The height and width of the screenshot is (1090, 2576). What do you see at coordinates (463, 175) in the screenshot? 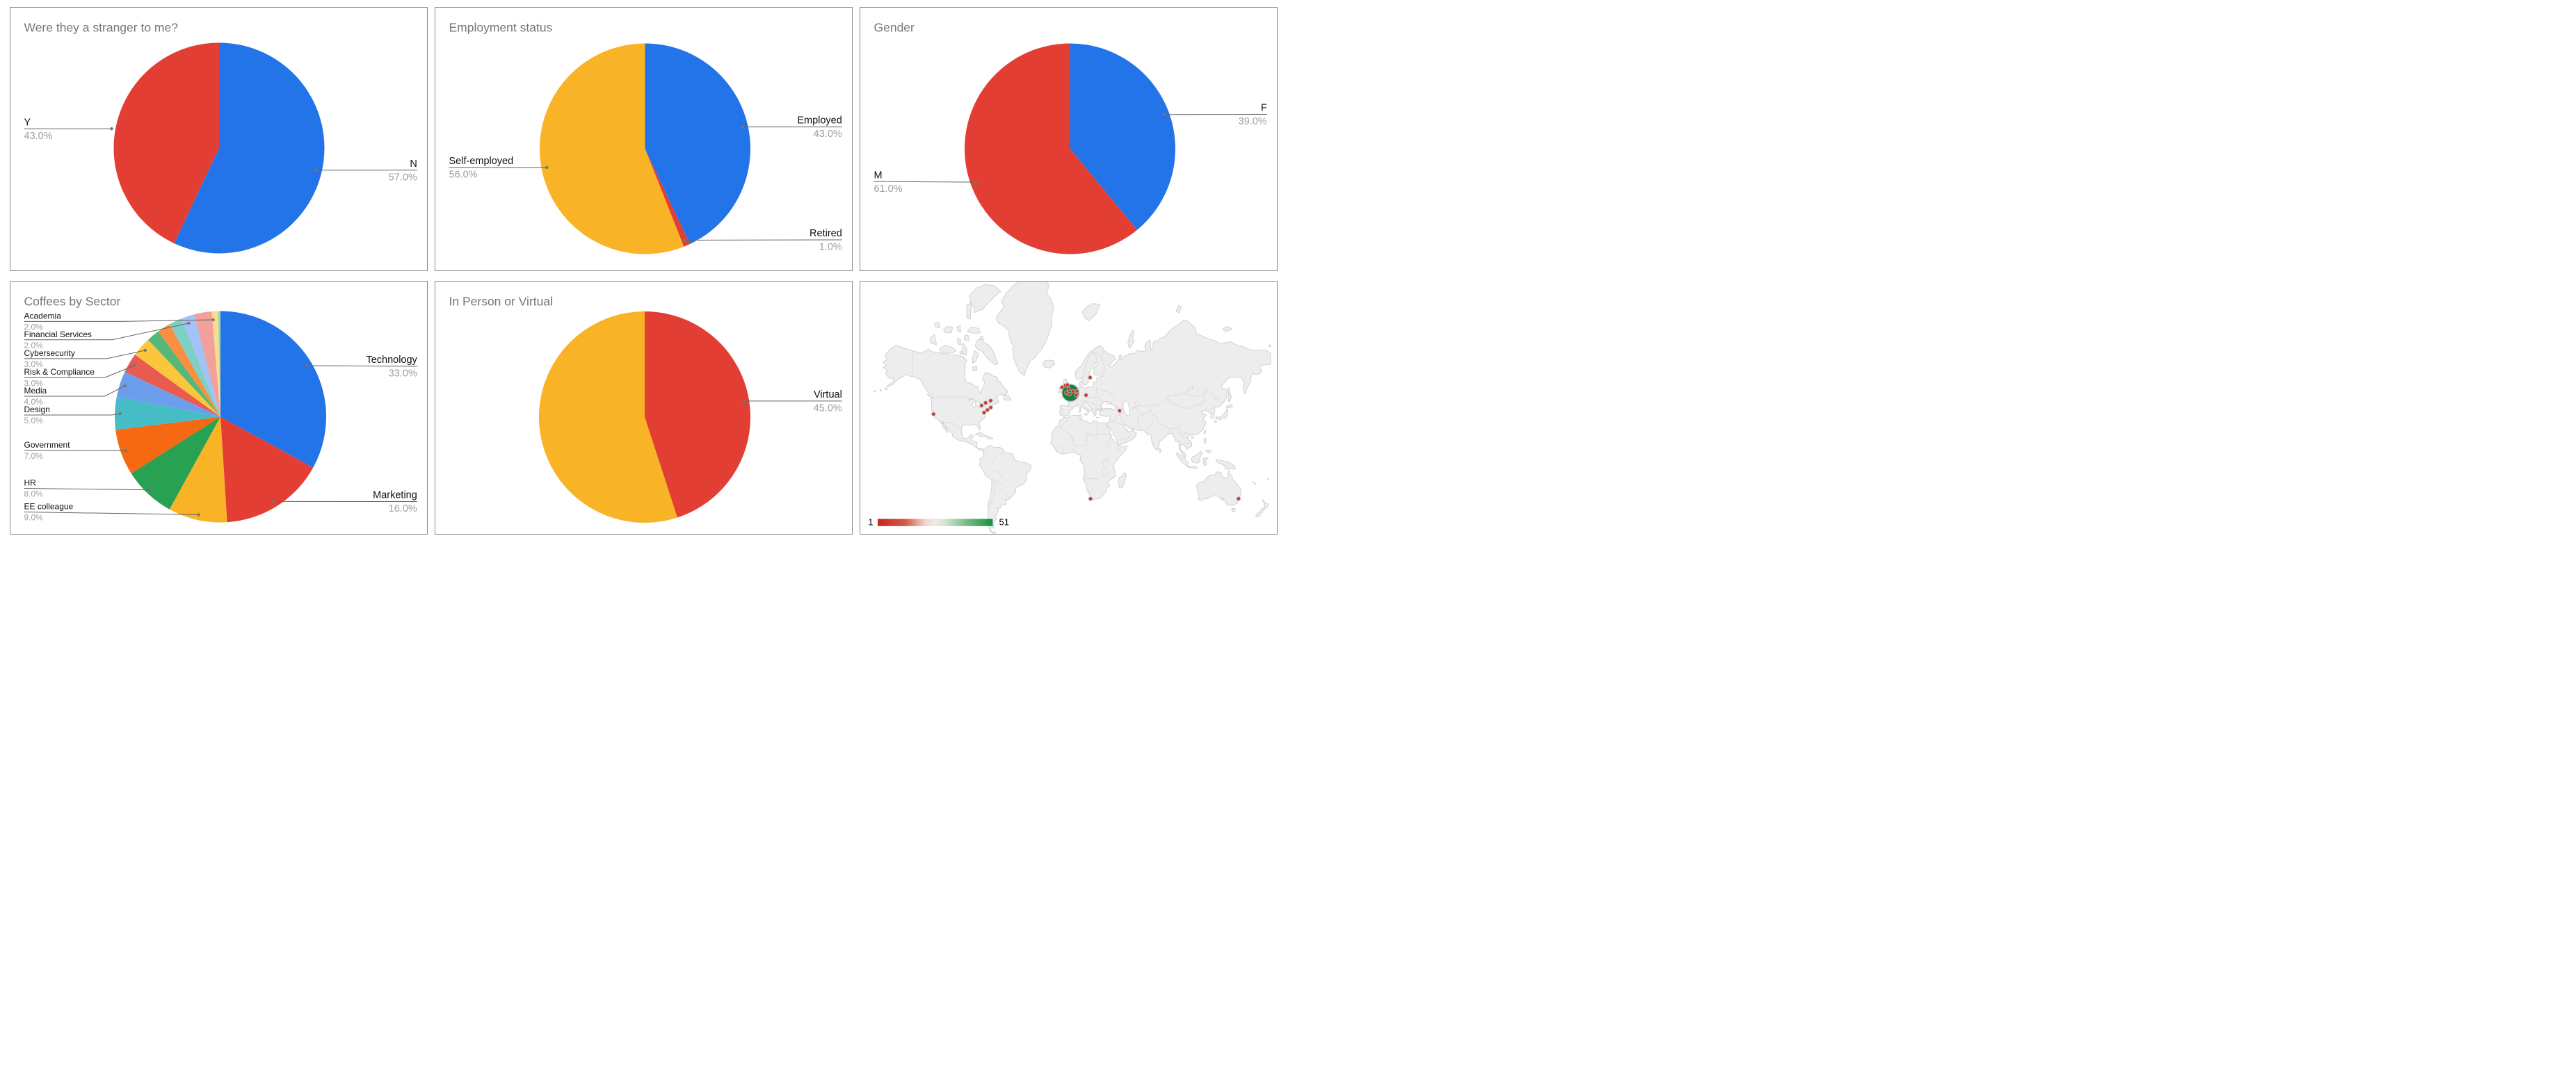
I see `svg-text: 56.0%` at bounding box center [463, 175].